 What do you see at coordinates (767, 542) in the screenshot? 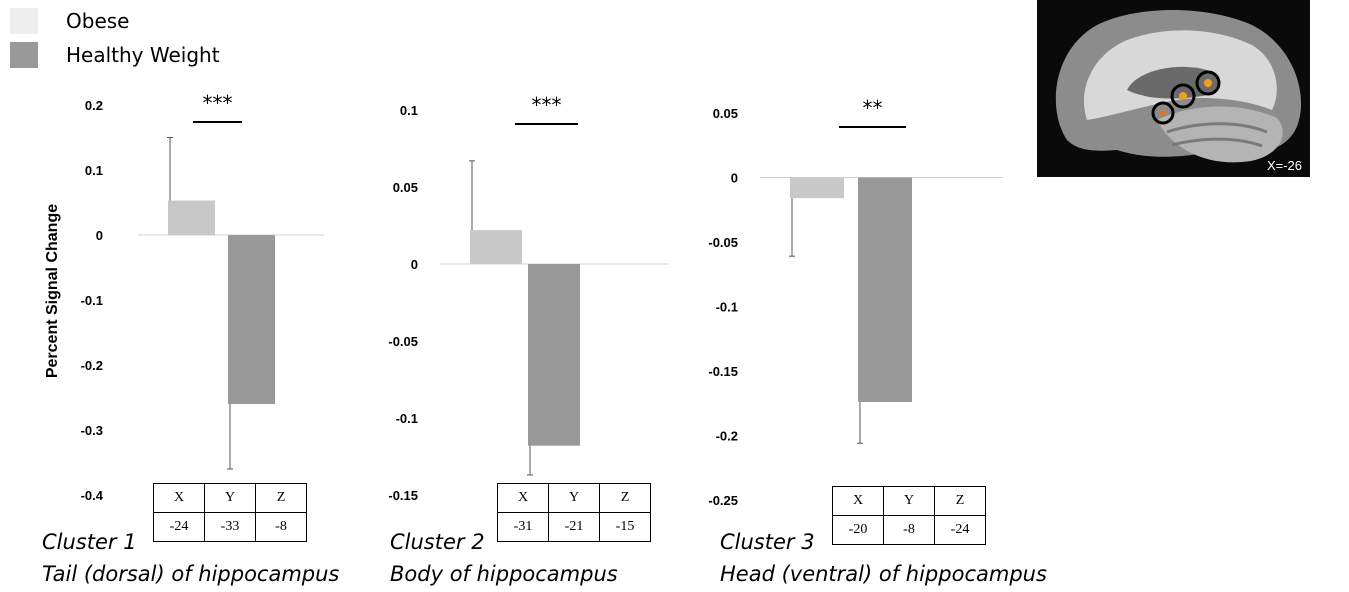
I see `cluster-3-name: Cluster 3` at bounding box center [767, 542].